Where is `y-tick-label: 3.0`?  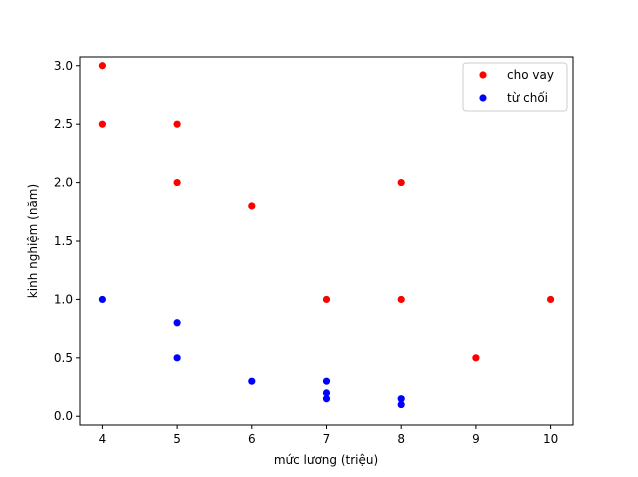 y-tick-label: 3.0 is located at coordinates (63, 66).